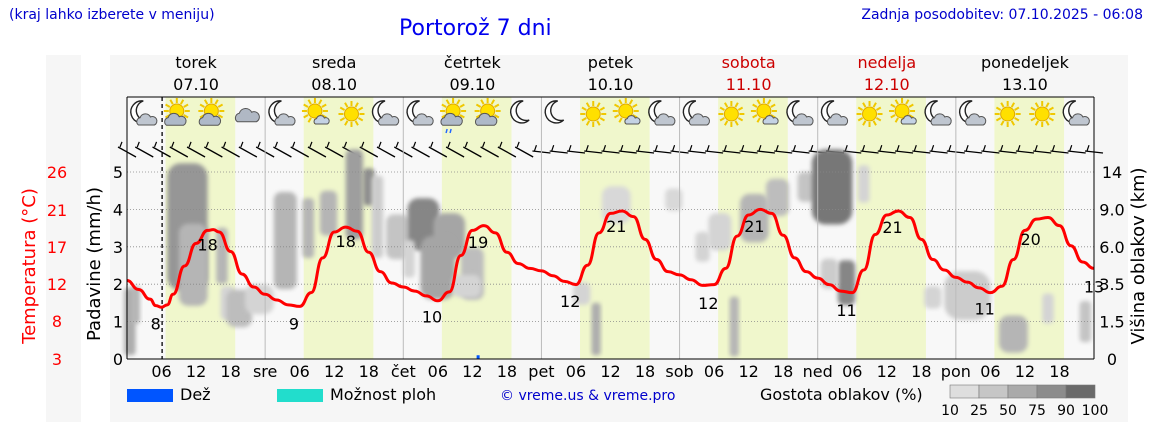 This screenshot has width=1152, height=443. What do you see at coordinates (956, 371) in the screenshot?
I see `day-abbr-tick: pon` at bounding box center [956, 371].